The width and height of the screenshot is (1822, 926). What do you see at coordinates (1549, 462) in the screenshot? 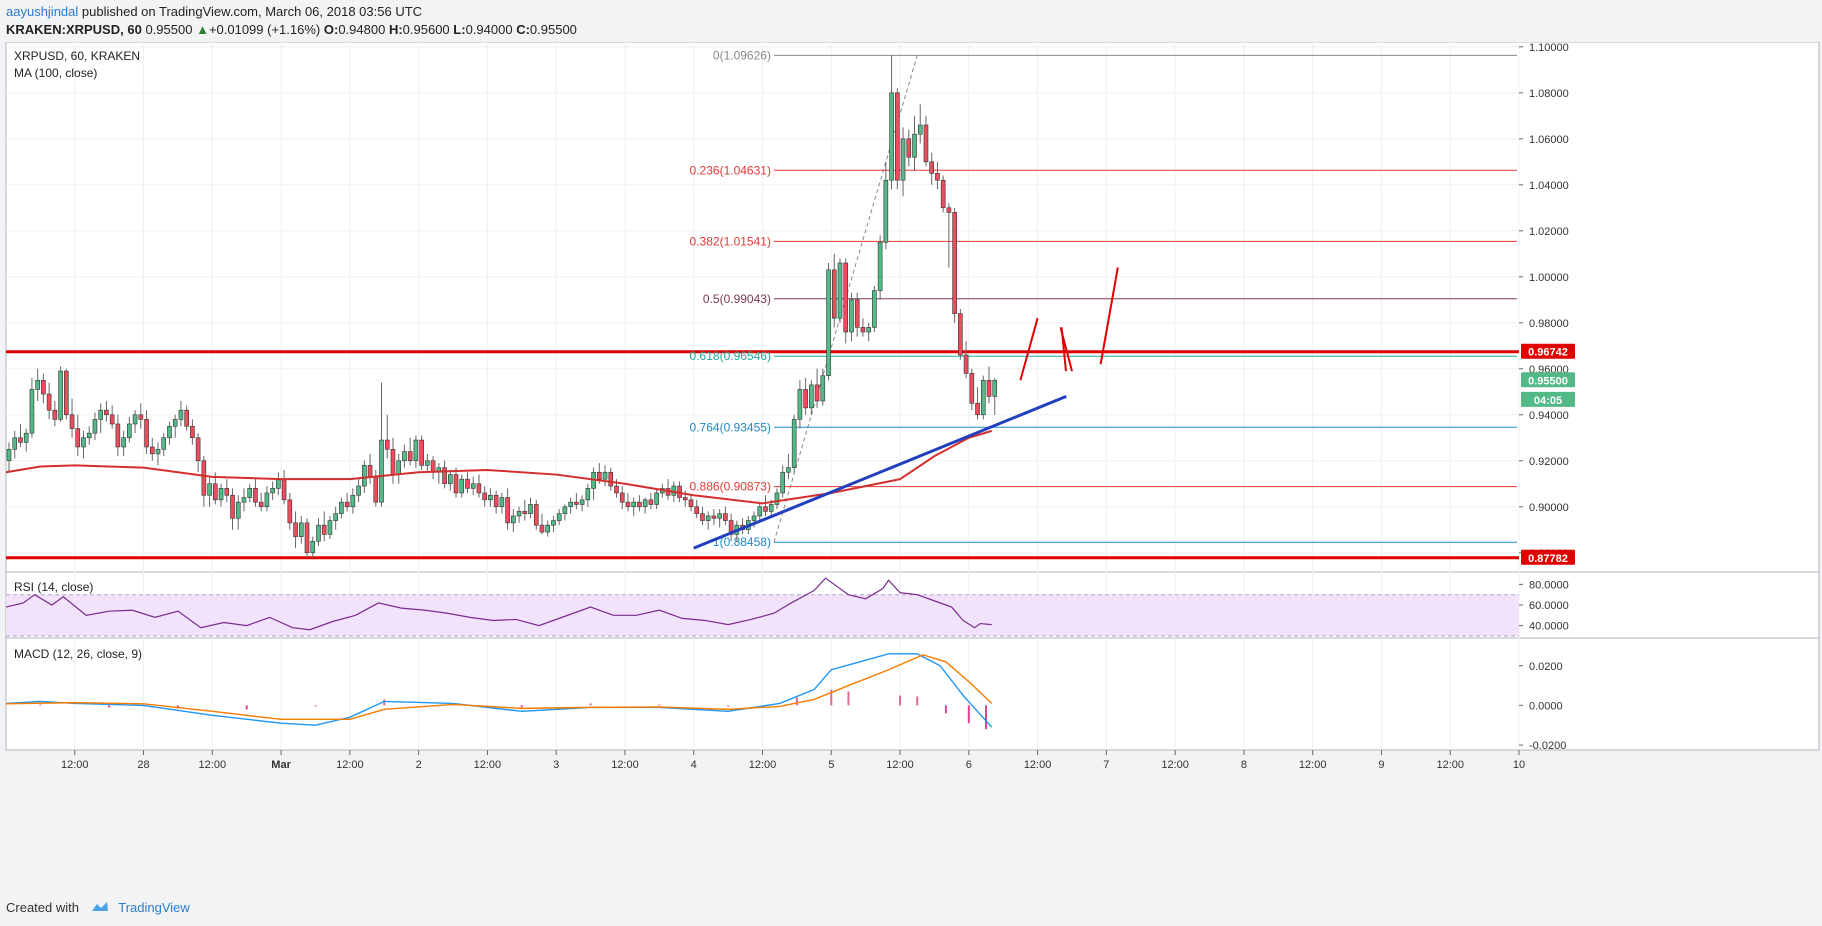
I see `price-tick-label: 0.92000` at bounding box center [1549, 462].